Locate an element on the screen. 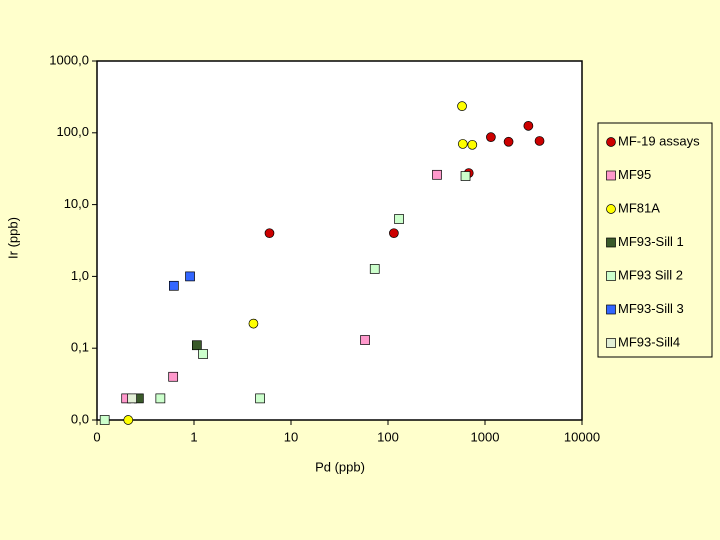 The height and width of the screenshot is (540, 720). y-tick-label: 1,0 is located at coordinates (80, 275).